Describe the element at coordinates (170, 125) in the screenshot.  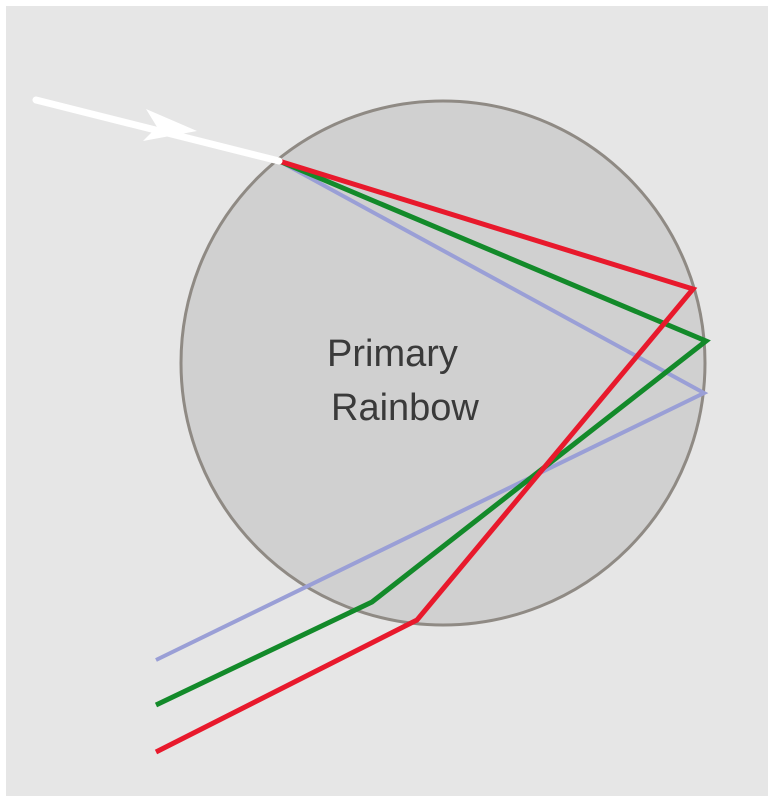
I see `incoming-ray-arrowhead` at that location.